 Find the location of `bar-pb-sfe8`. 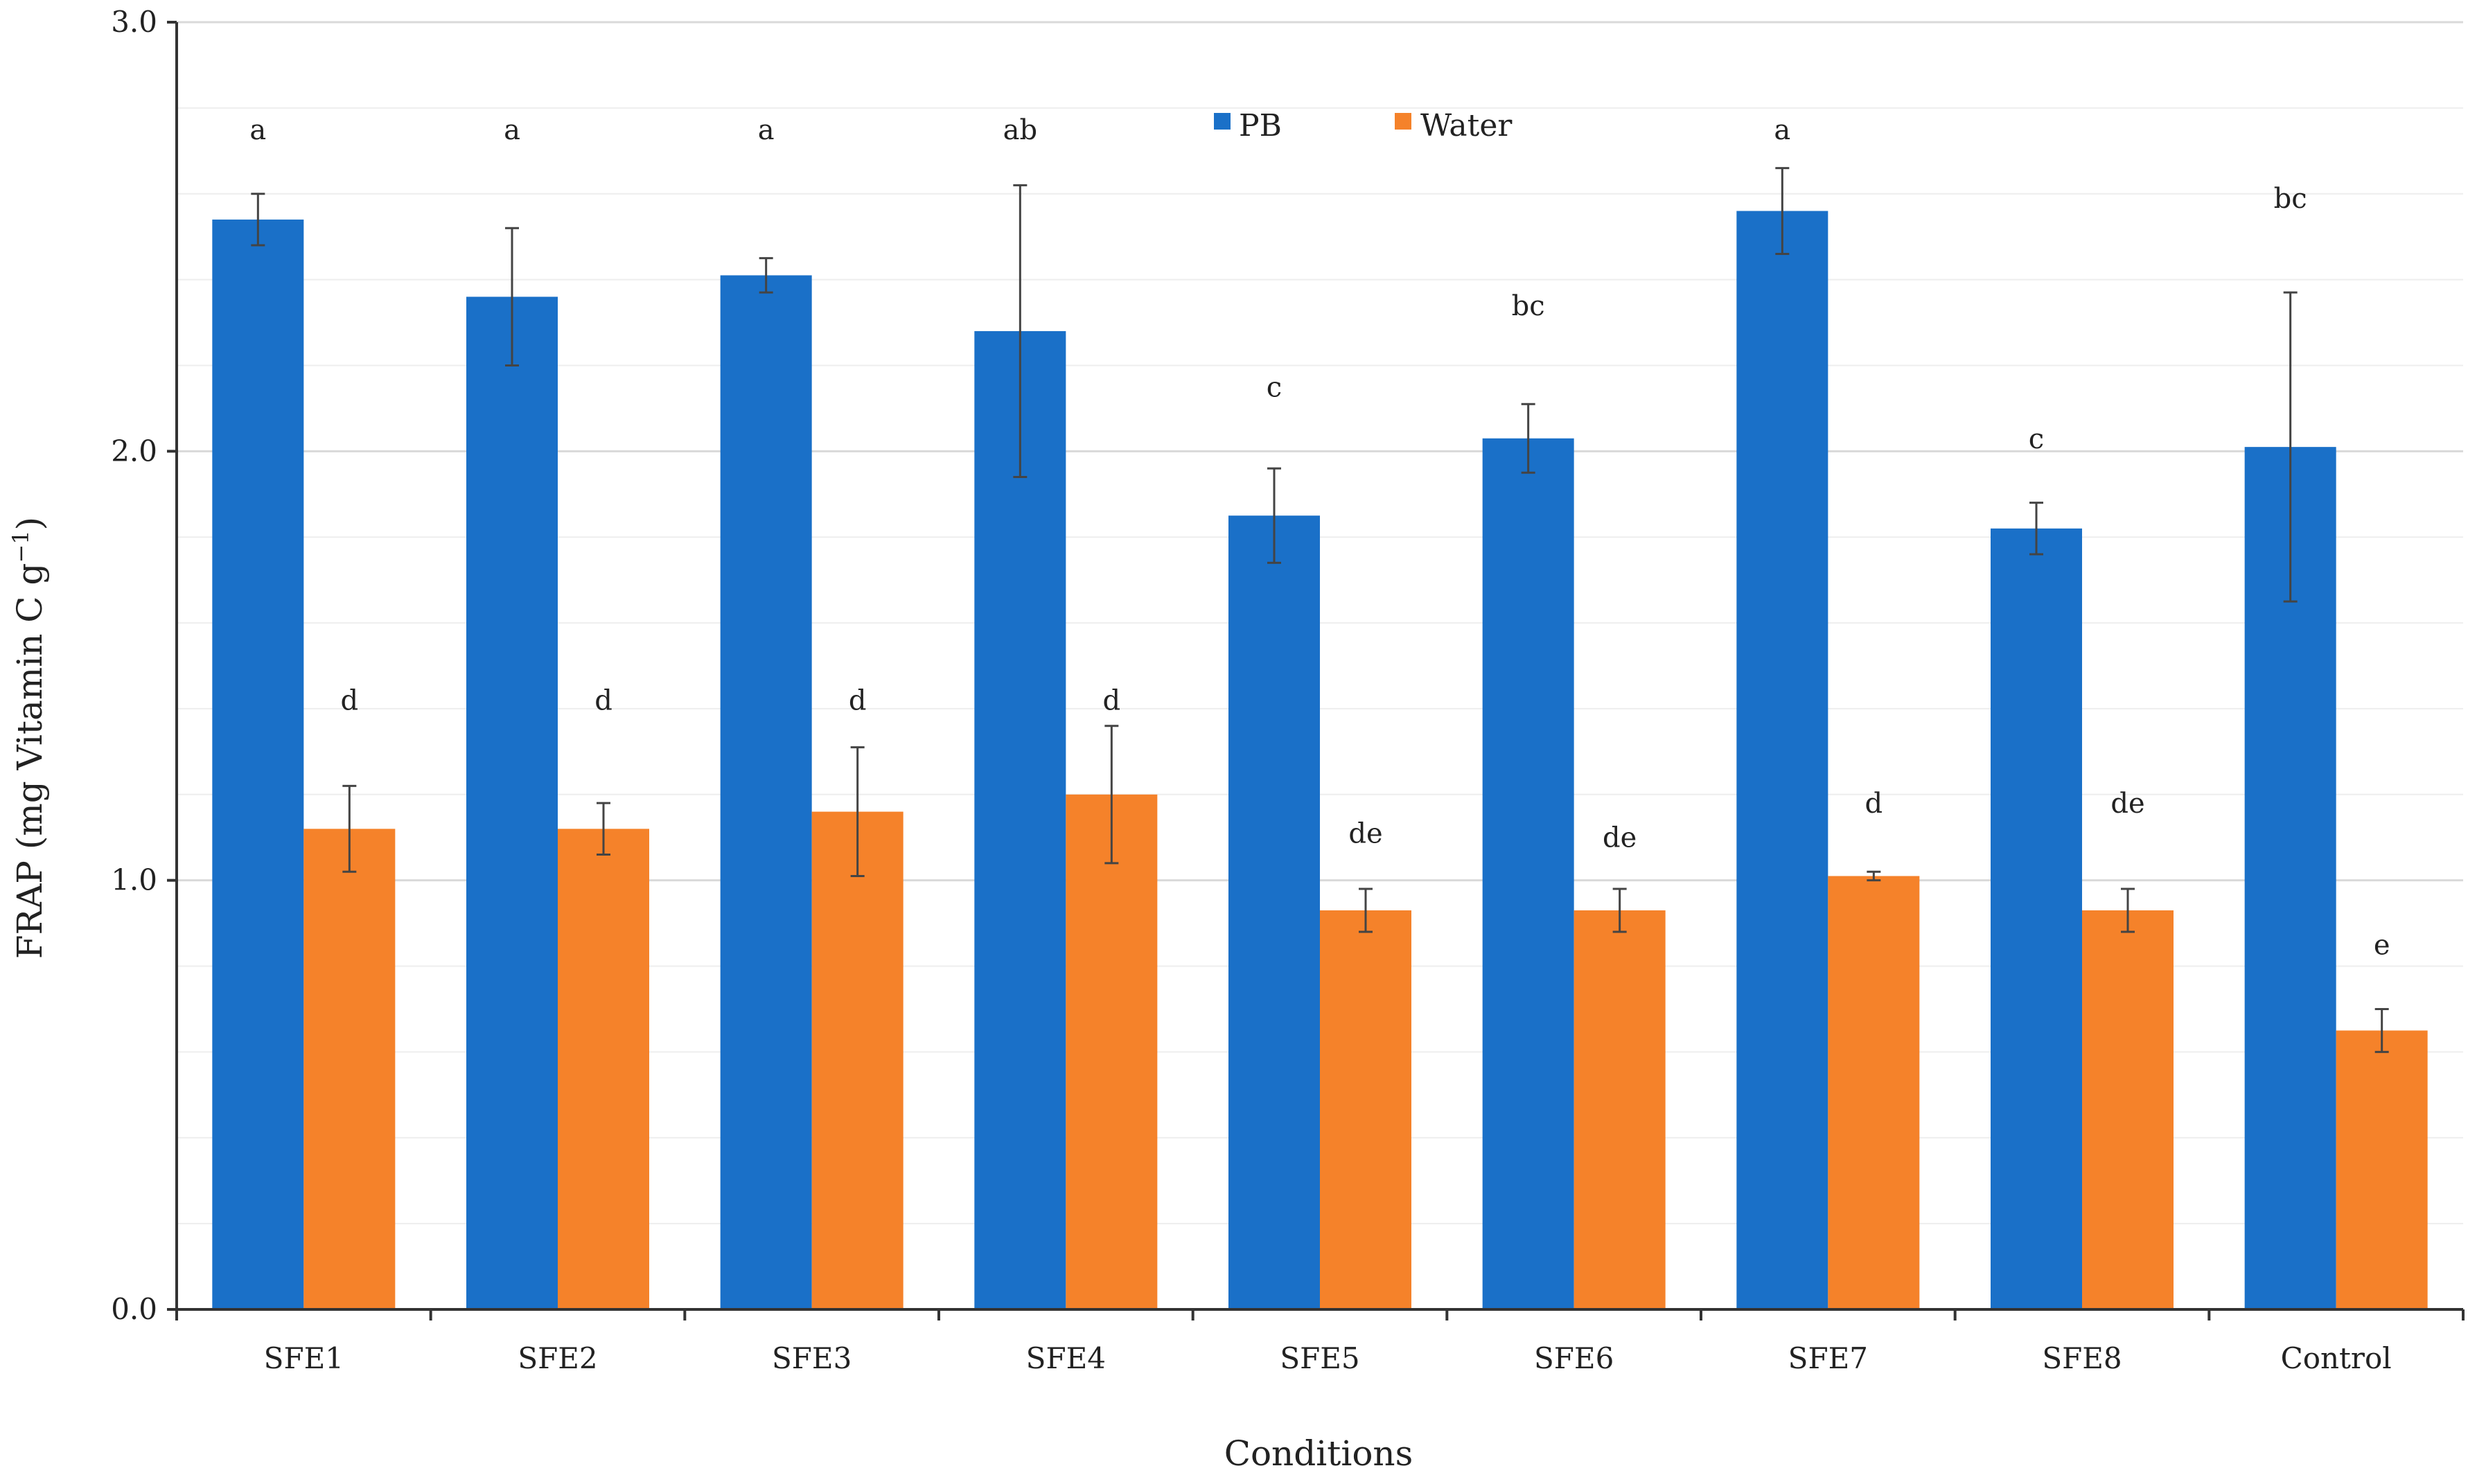

bar-pb-sfe8 is located at coordinates (2036, 918).